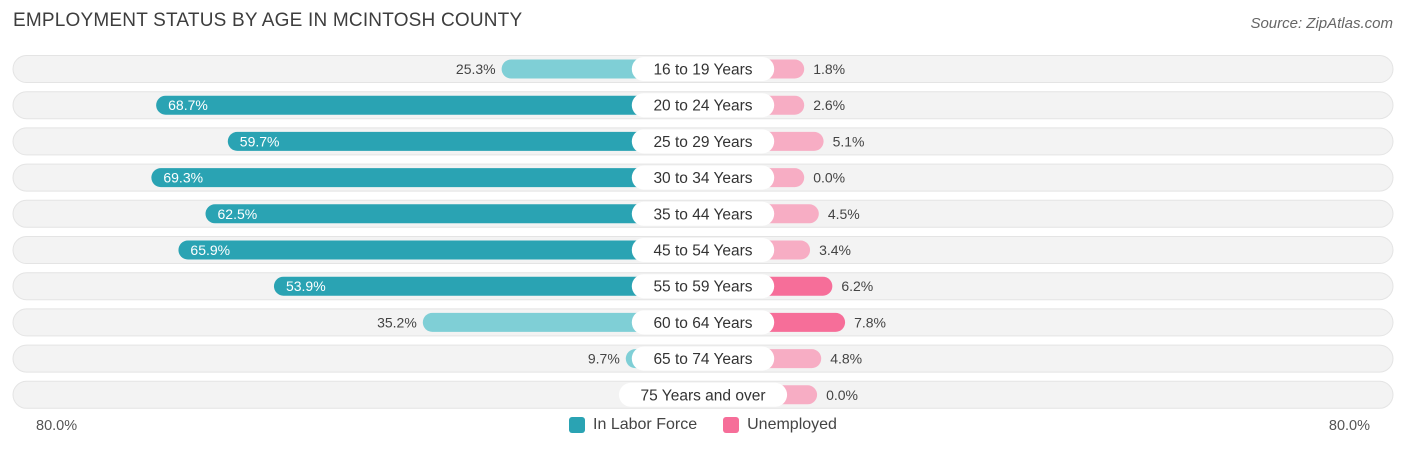 This screenshot has height=451, width=1406. I want to click on category-label: 16 to 19 Years, so click(702, 70).